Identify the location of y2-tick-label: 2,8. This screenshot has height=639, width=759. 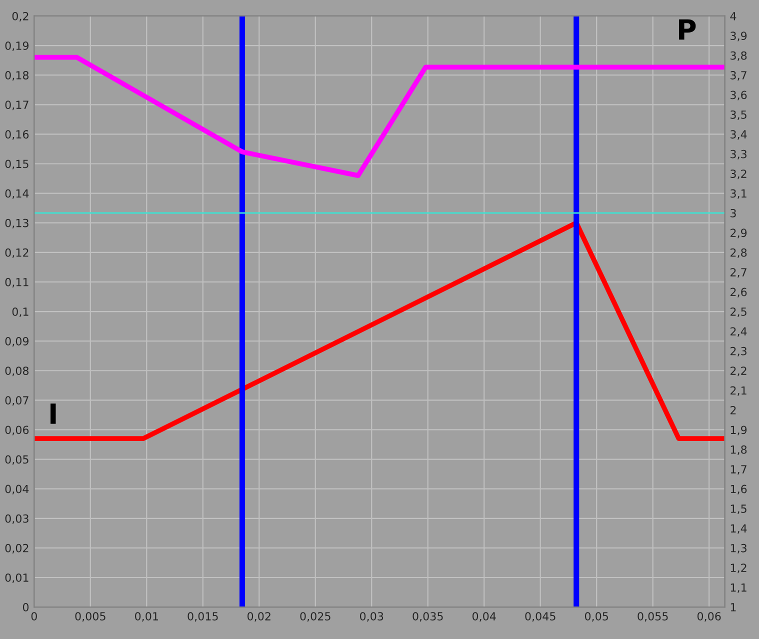
(738, 253).